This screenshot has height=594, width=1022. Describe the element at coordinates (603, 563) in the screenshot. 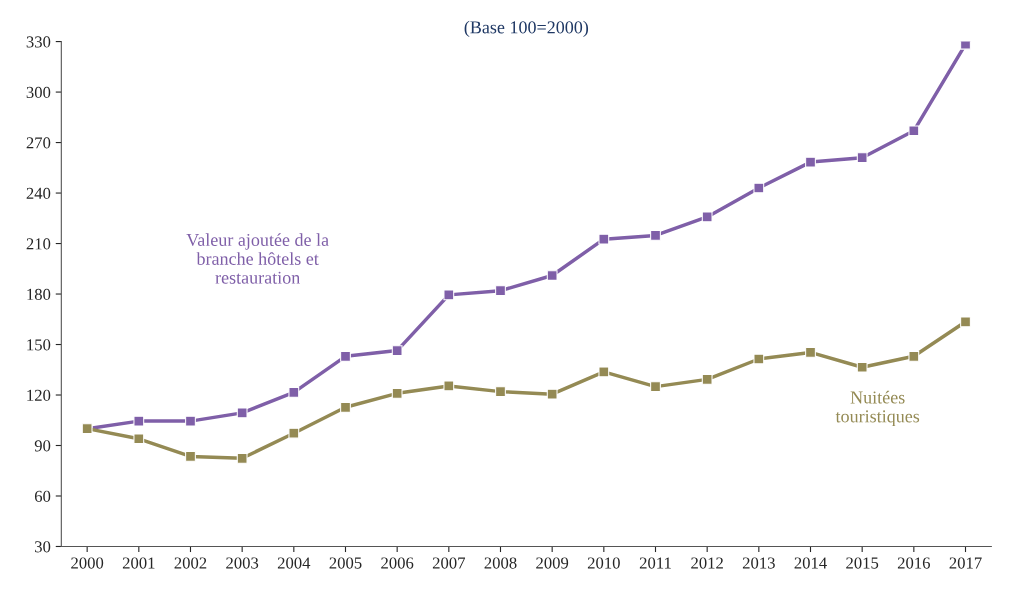

I see `x-tick-label: 2010` at that location.